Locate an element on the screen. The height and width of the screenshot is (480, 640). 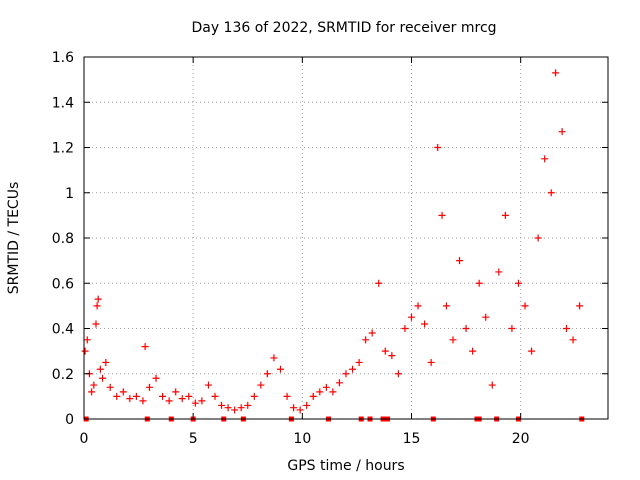
y-tick-label: 0.2 is located at coordinates (63, 375).